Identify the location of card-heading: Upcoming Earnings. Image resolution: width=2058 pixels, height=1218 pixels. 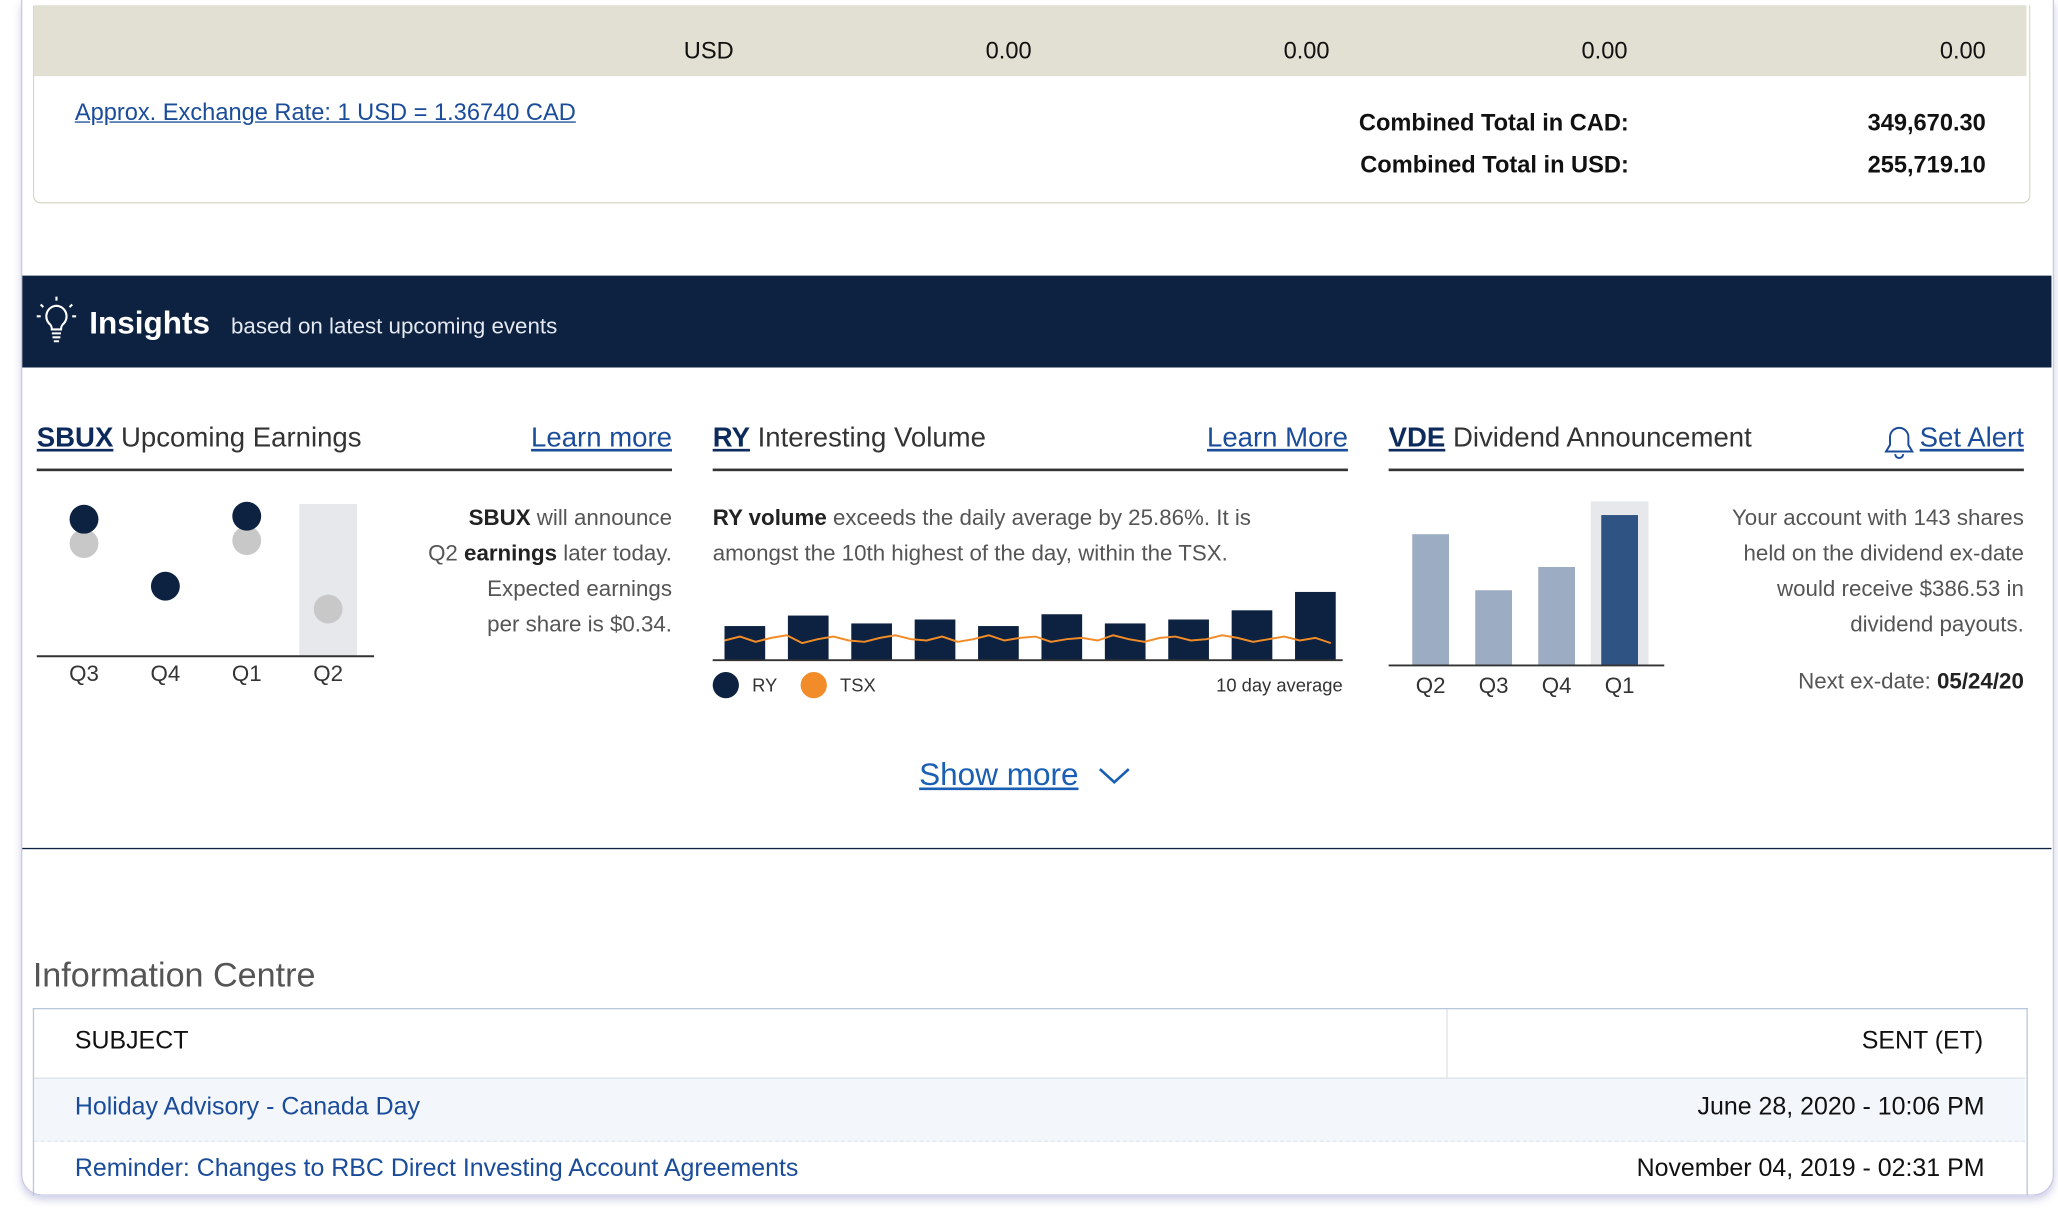
(241, 437).